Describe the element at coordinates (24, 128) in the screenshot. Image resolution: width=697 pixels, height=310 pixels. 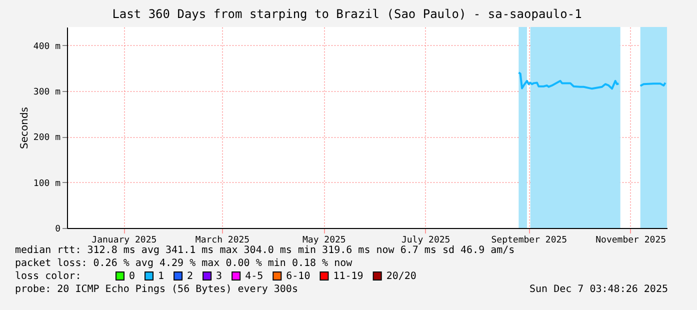
I see `y-axis-title: Seconds` at that location.